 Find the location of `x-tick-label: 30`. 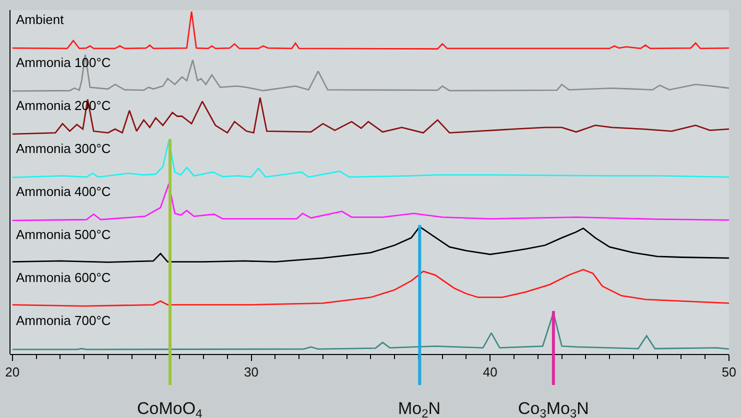

x-tick-label: 30 is located at coordinates (251, 372).